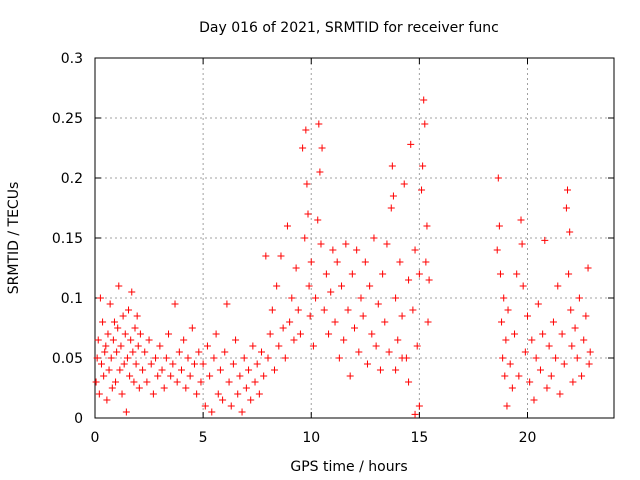 This screenshot has width=640, height=480. Describe the element at coordinates (203, 438) in the screenshot. I see `x-tick-label: 5` at that location.